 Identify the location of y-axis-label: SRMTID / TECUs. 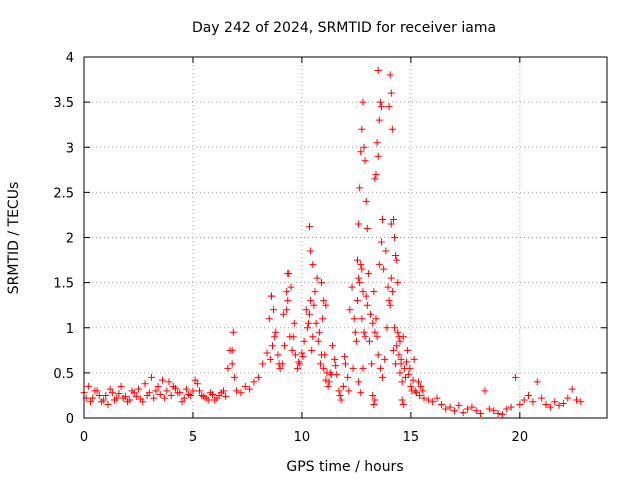
(14, 238).